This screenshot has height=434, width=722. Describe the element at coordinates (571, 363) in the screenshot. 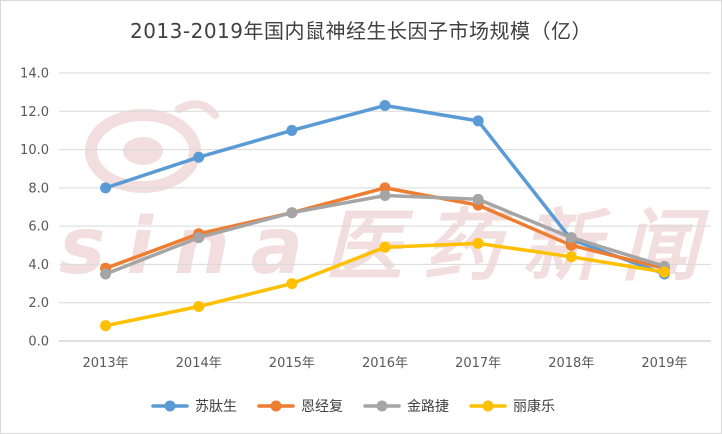

I see `x-tick-label: 2018年` at that location.